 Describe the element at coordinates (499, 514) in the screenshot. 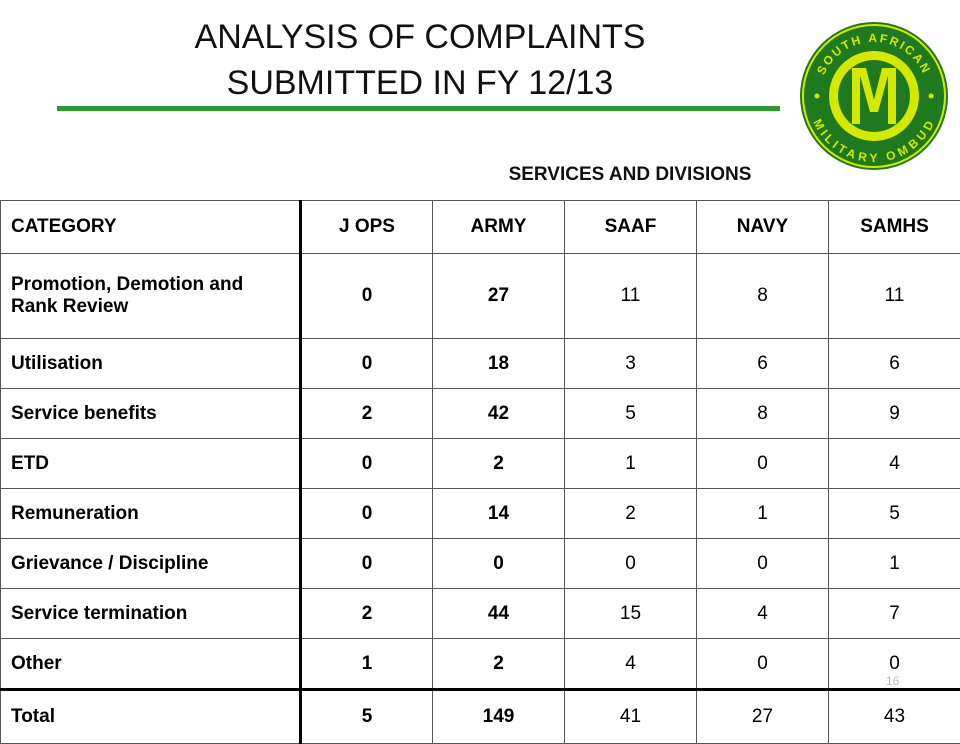

I see `cell-army: 14` at that location.